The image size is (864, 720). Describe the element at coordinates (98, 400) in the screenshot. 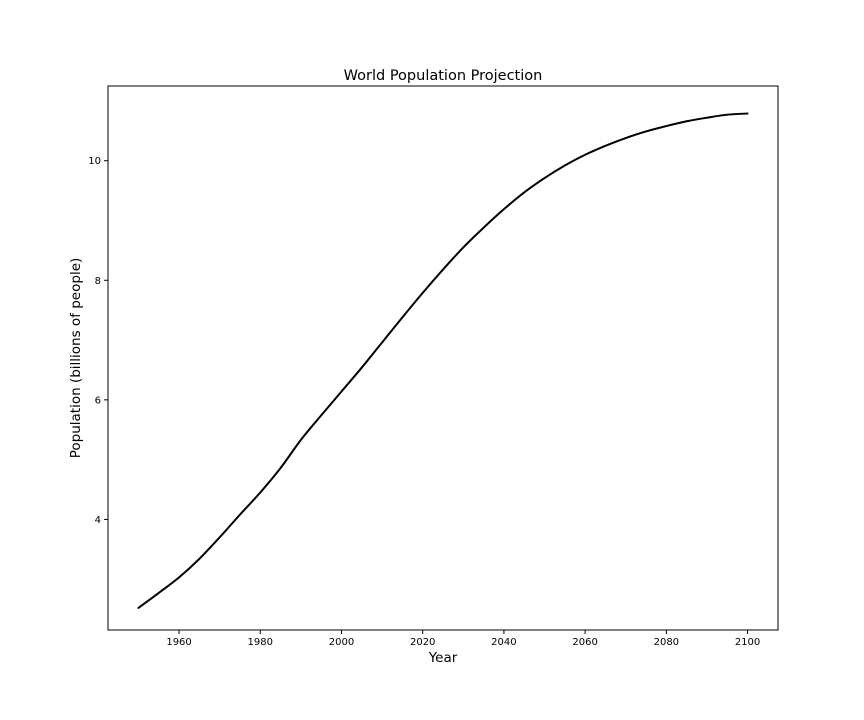

I see `y-tick-label: 6` at that location.